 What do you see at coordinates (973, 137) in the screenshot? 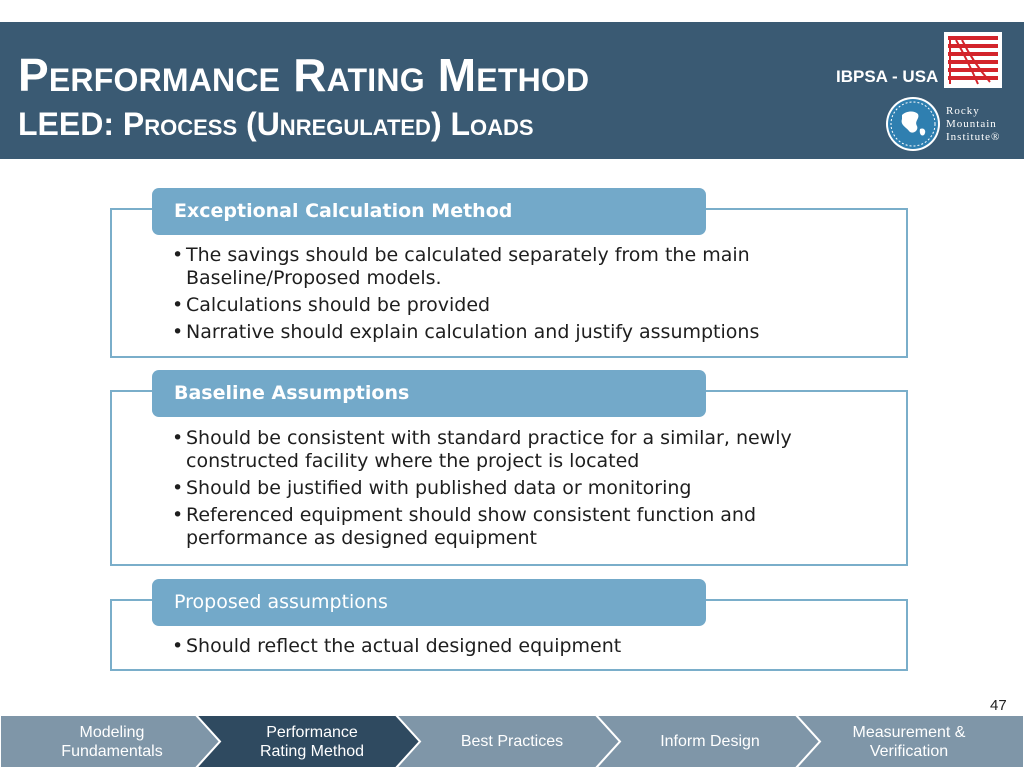
I see `rmi-logo-line-3: Institute®` at bounding box center [973, 137].